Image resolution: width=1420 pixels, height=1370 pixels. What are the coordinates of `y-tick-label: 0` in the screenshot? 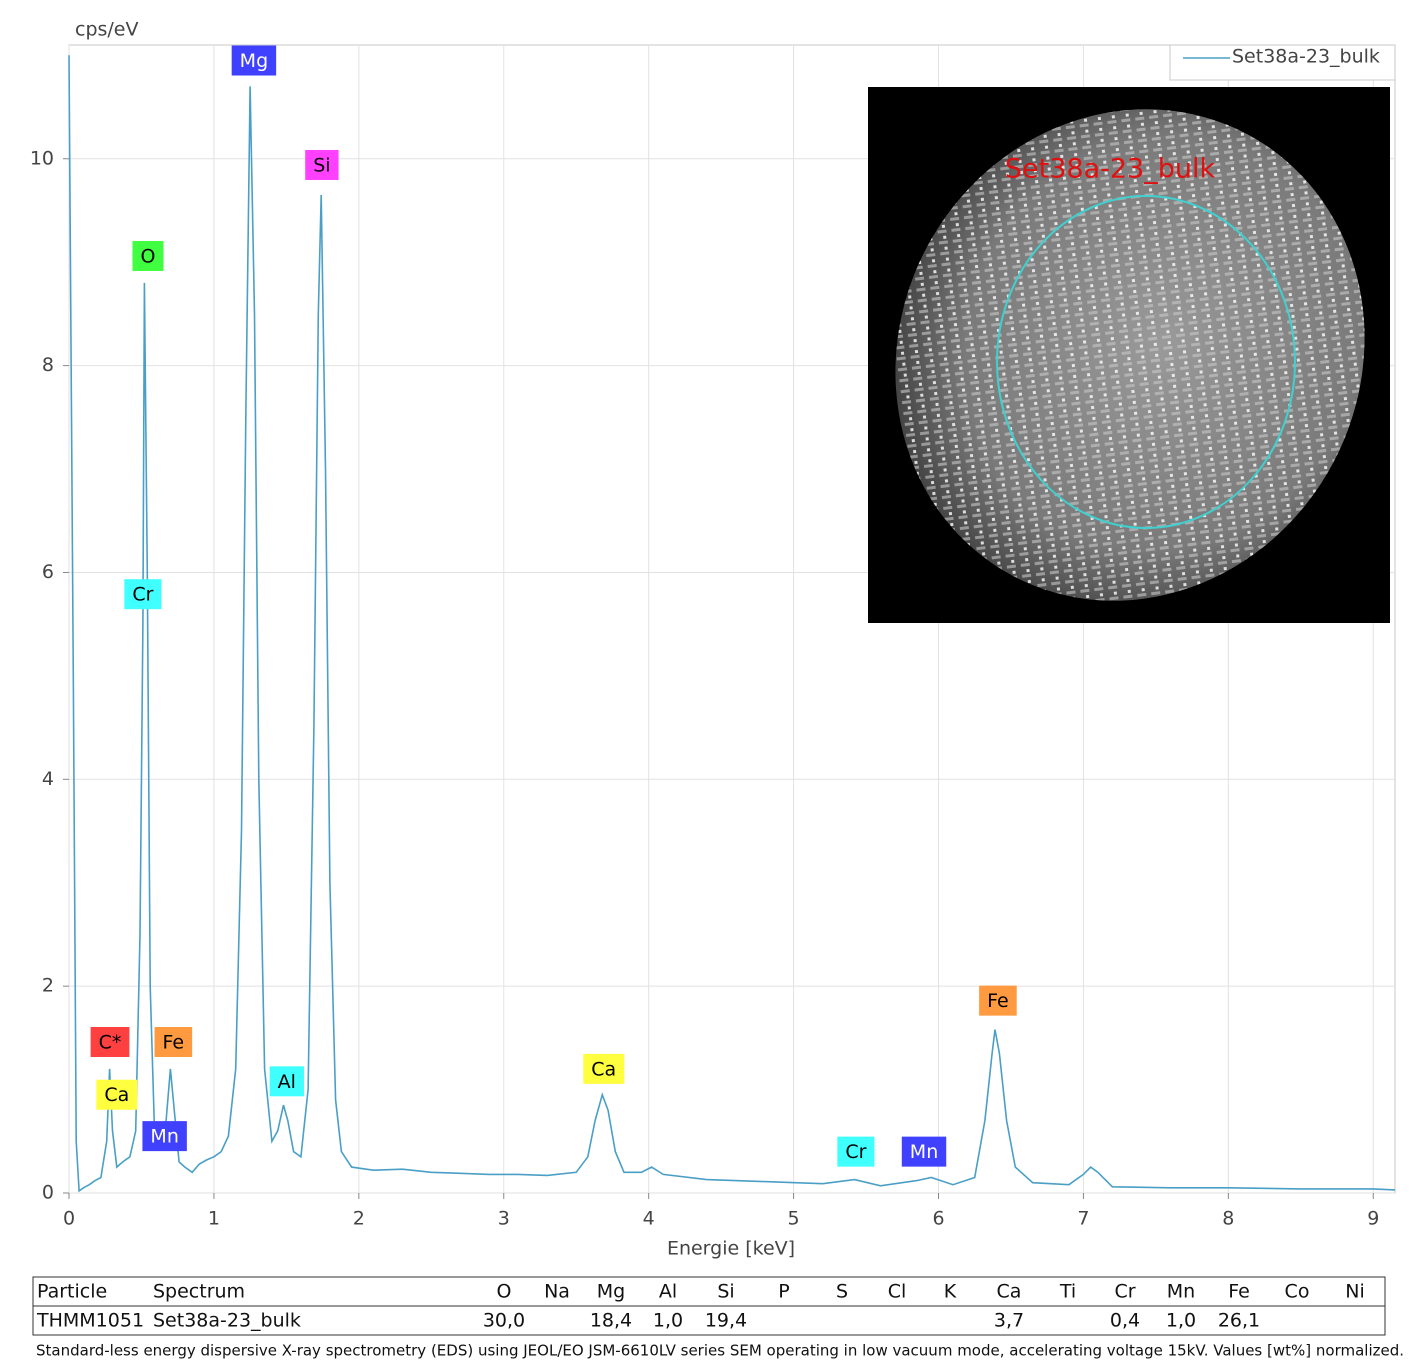 It's located at (48, 1193).